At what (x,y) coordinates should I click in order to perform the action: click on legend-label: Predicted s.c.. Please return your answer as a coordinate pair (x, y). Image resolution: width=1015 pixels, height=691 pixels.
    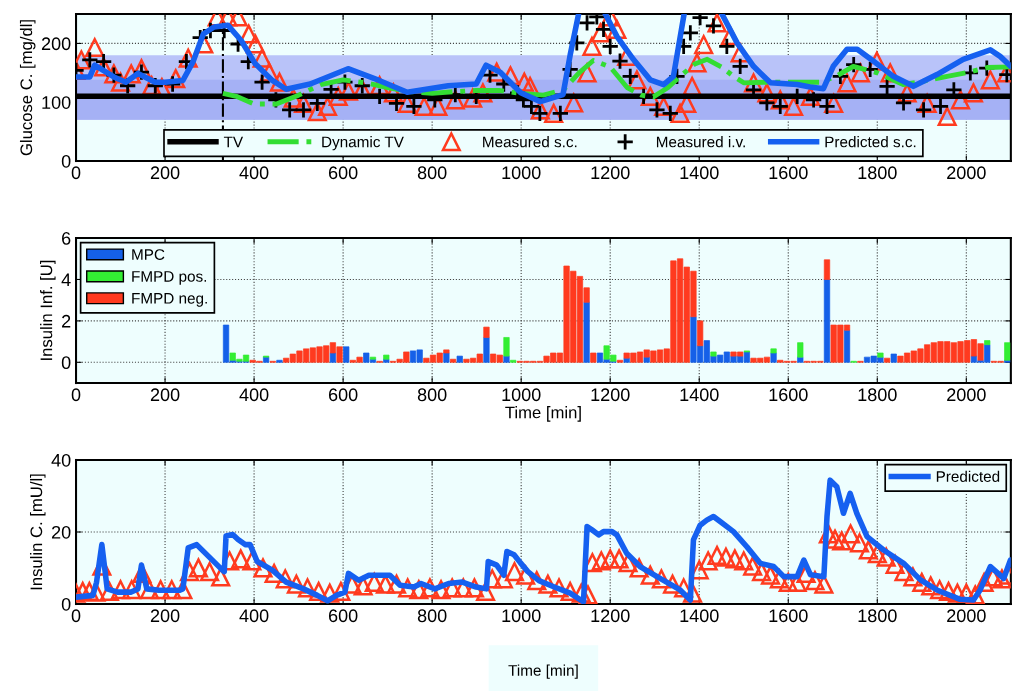
    Looking at the image, I should click on (870, 142).